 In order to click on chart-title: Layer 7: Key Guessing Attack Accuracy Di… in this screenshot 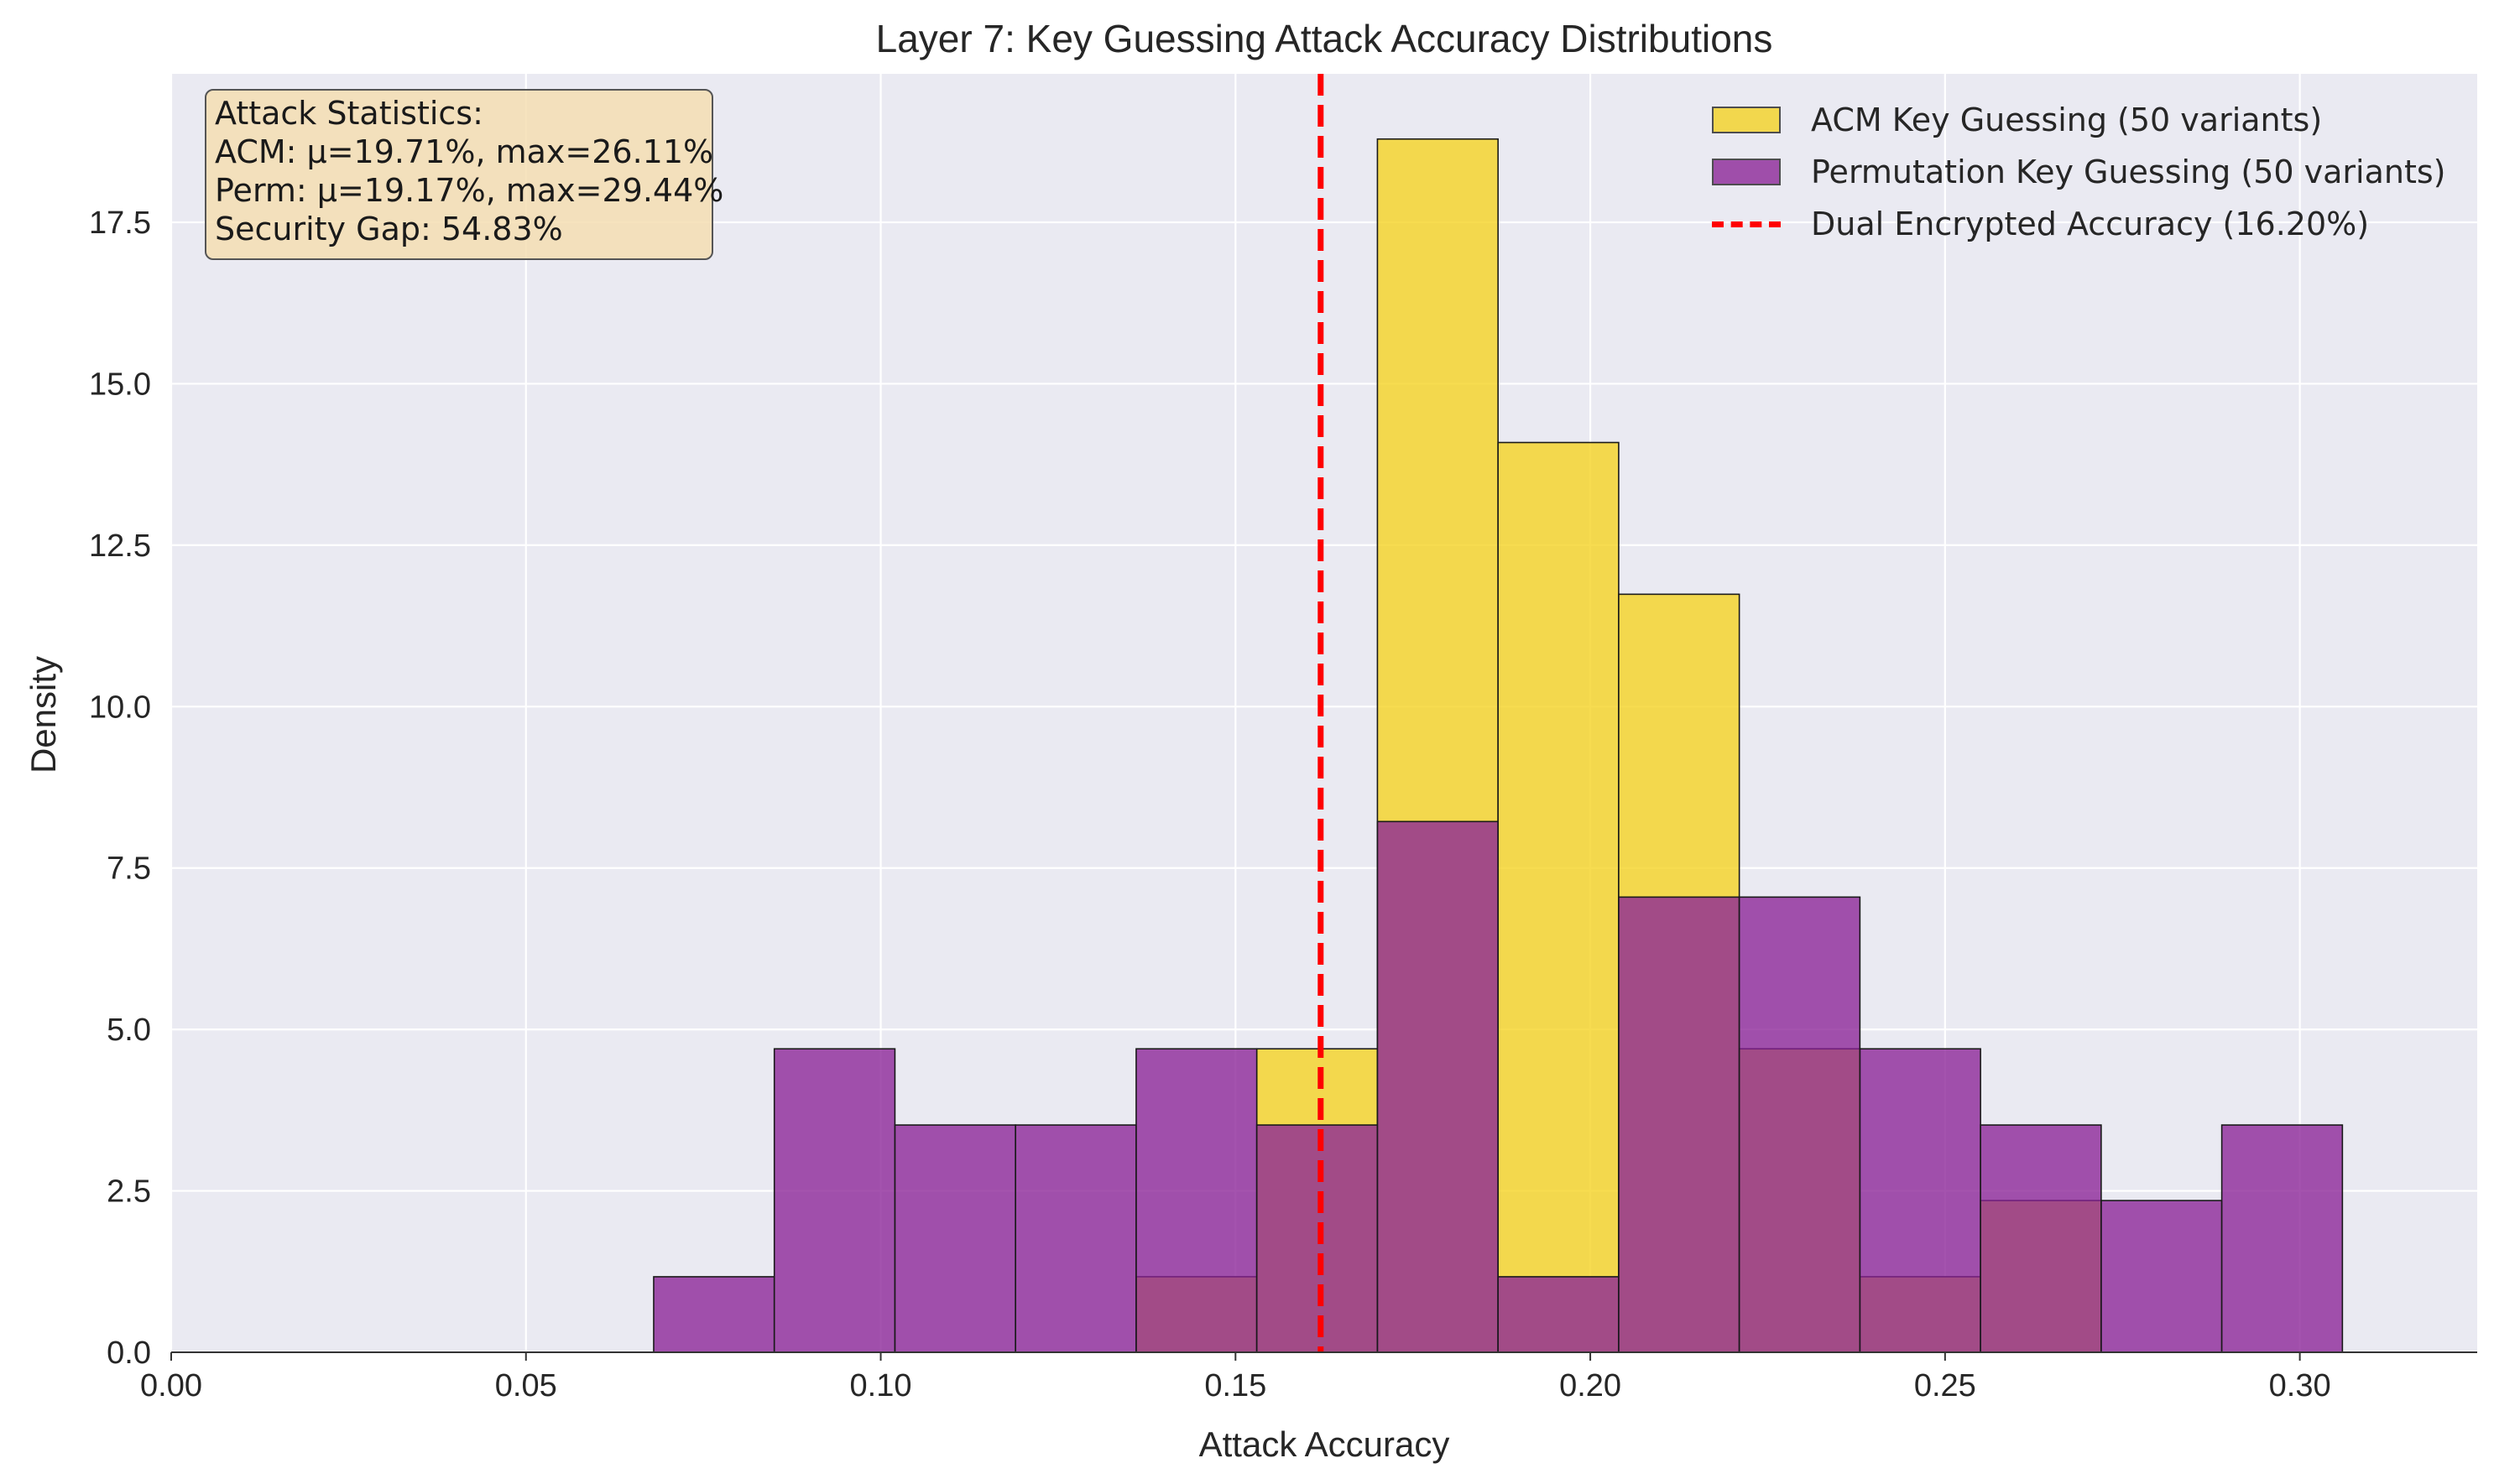, I will do `click(1324, 38)`.